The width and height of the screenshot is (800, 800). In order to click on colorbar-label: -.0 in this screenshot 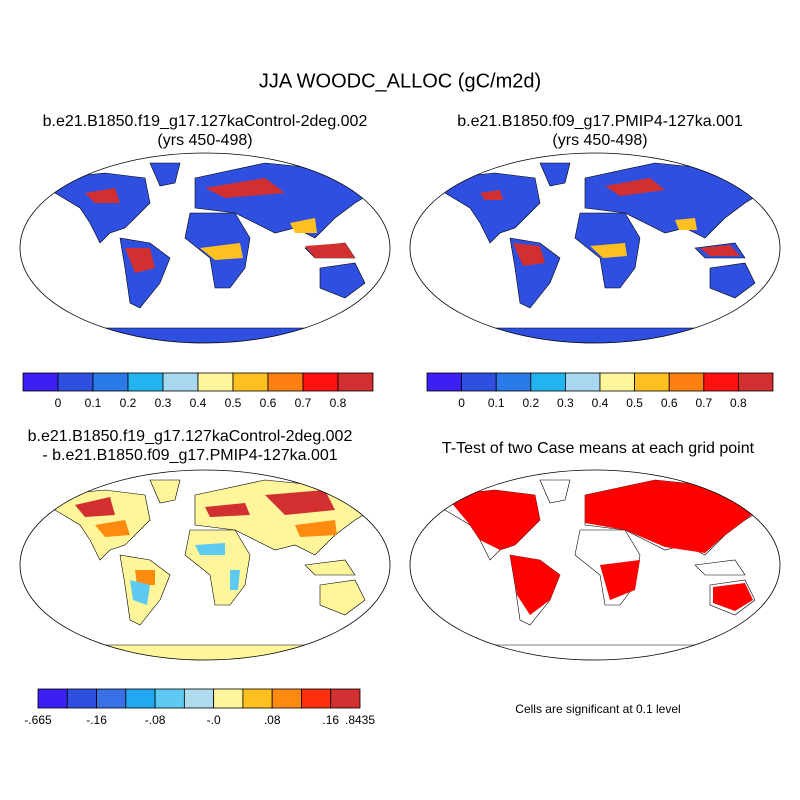, I will do `click(214, 720)`.